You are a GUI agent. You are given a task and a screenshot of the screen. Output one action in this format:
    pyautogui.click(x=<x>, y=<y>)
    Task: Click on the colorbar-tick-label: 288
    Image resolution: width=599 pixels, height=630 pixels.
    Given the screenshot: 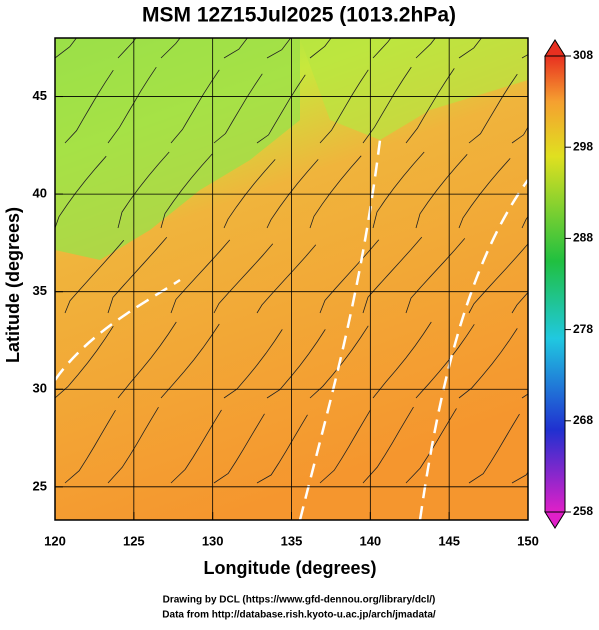 What is the action you would take?
    pyautogui.click(x=583, y=238)
    